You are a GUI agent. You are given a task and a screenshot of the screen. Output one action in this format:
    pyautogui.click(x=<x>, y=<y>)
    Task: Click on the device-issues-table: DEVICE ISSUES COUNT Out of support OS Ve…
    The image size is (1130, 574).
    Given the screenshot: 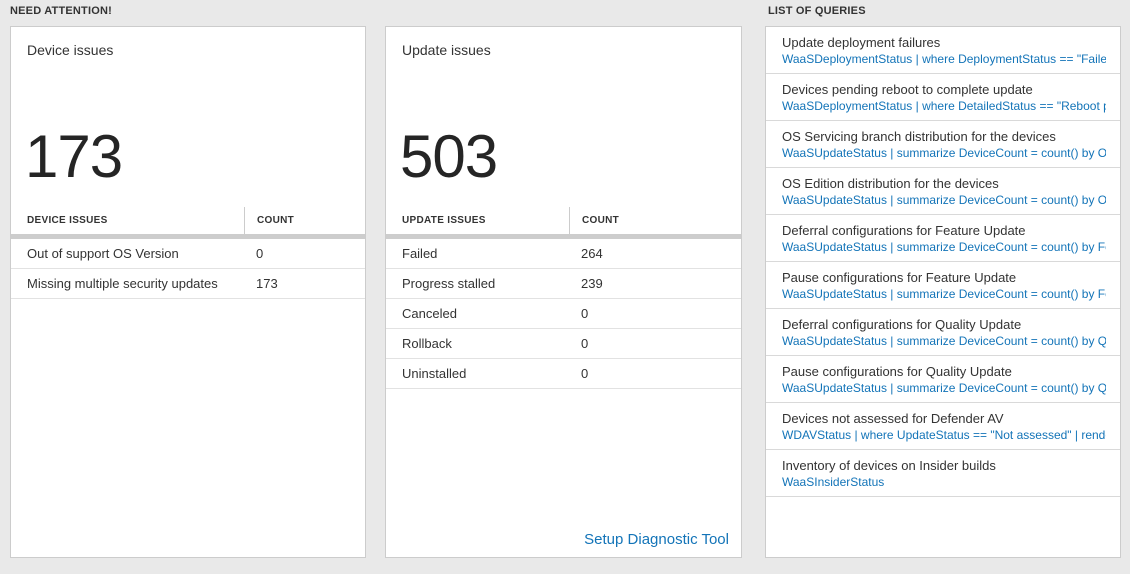 What is the action you would take?
    pyautogui.click(x=188, y=253)
    